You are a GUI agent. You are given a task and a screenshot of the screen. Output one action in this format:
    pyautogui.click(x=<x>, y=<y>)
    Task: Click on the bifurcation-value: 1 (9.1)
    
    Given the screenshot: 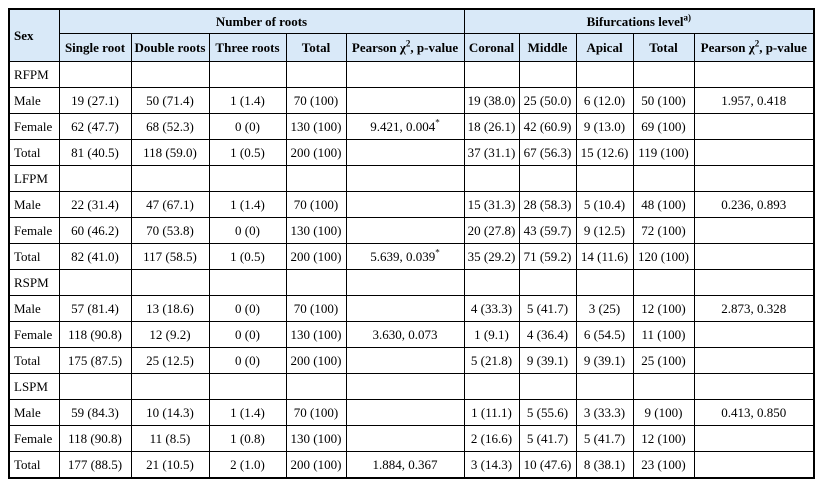 What is the action you would take?
    pyautogui.click(x=491, y=334)
    